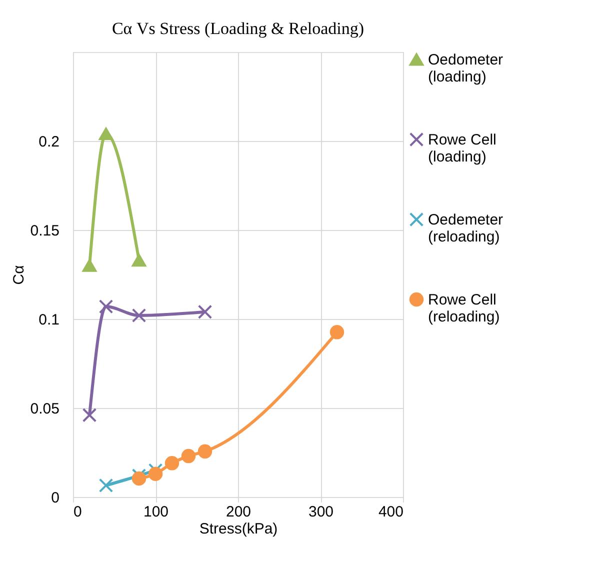 This screenshot has height=578, width=598. I want to click on y-tick-label: 0.15, so click(45, 231).